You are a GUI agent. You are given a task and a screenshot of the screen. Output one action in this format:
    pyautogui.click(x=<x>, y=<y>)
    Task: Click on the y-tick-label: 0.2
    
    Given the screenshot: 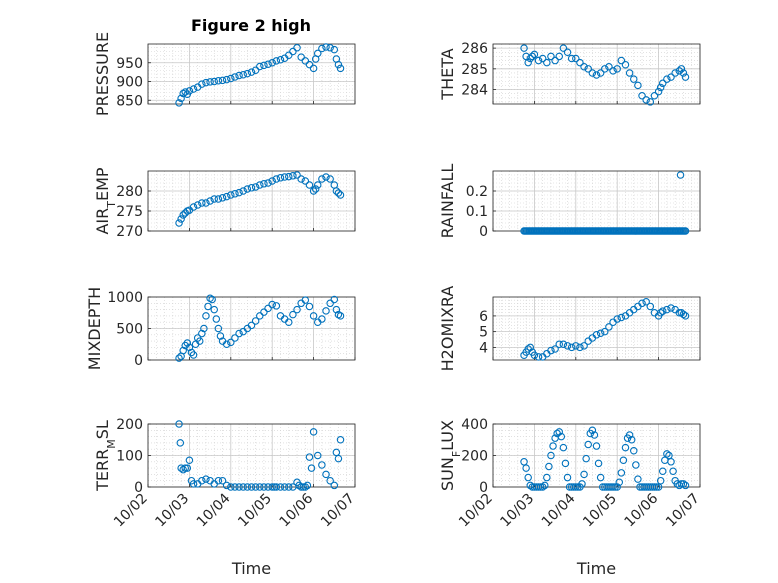 What is the action you would take?
    pyautogui.click(x=477, y=192)
    